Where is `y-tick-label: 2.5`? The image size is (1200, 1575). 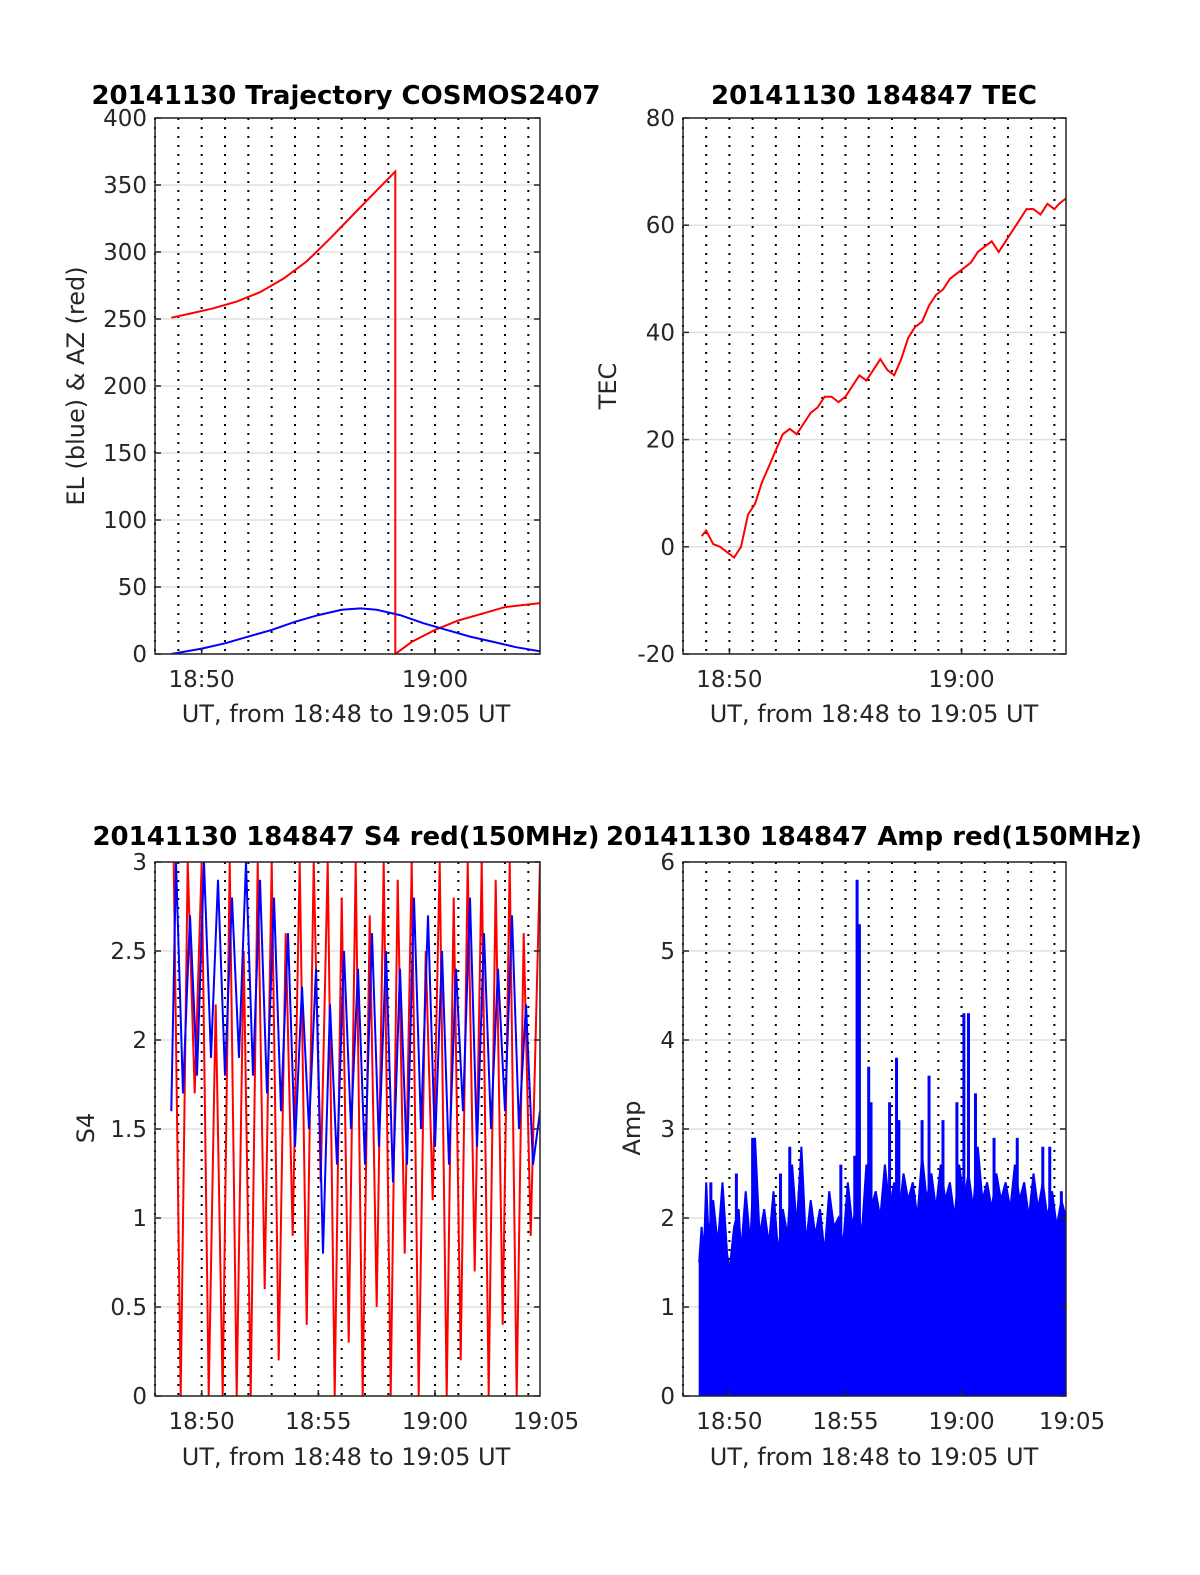
y-tick-label: 2.5 is located at coordinates (128, 952).